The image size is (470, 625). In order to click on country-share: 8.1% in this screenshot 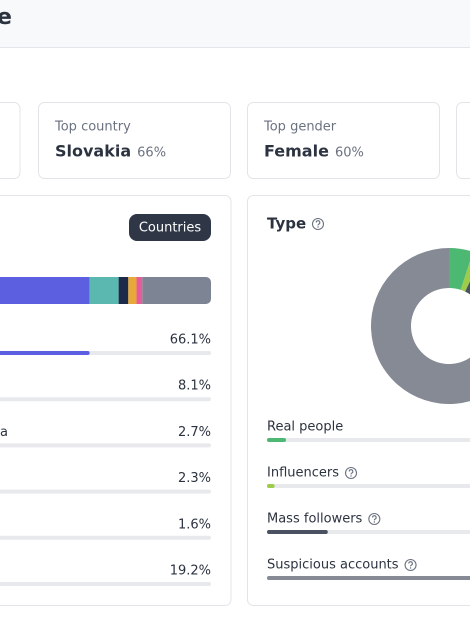, I will do `click(194, 386)`.